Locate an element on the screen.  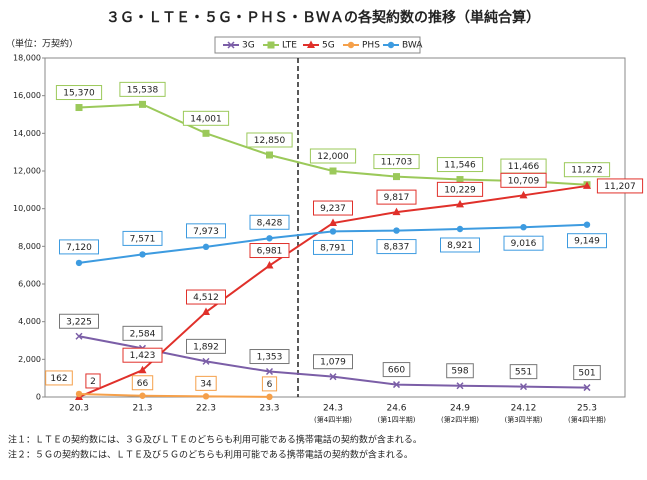
data-label: 1,353 is located at coordinates (270, 358).